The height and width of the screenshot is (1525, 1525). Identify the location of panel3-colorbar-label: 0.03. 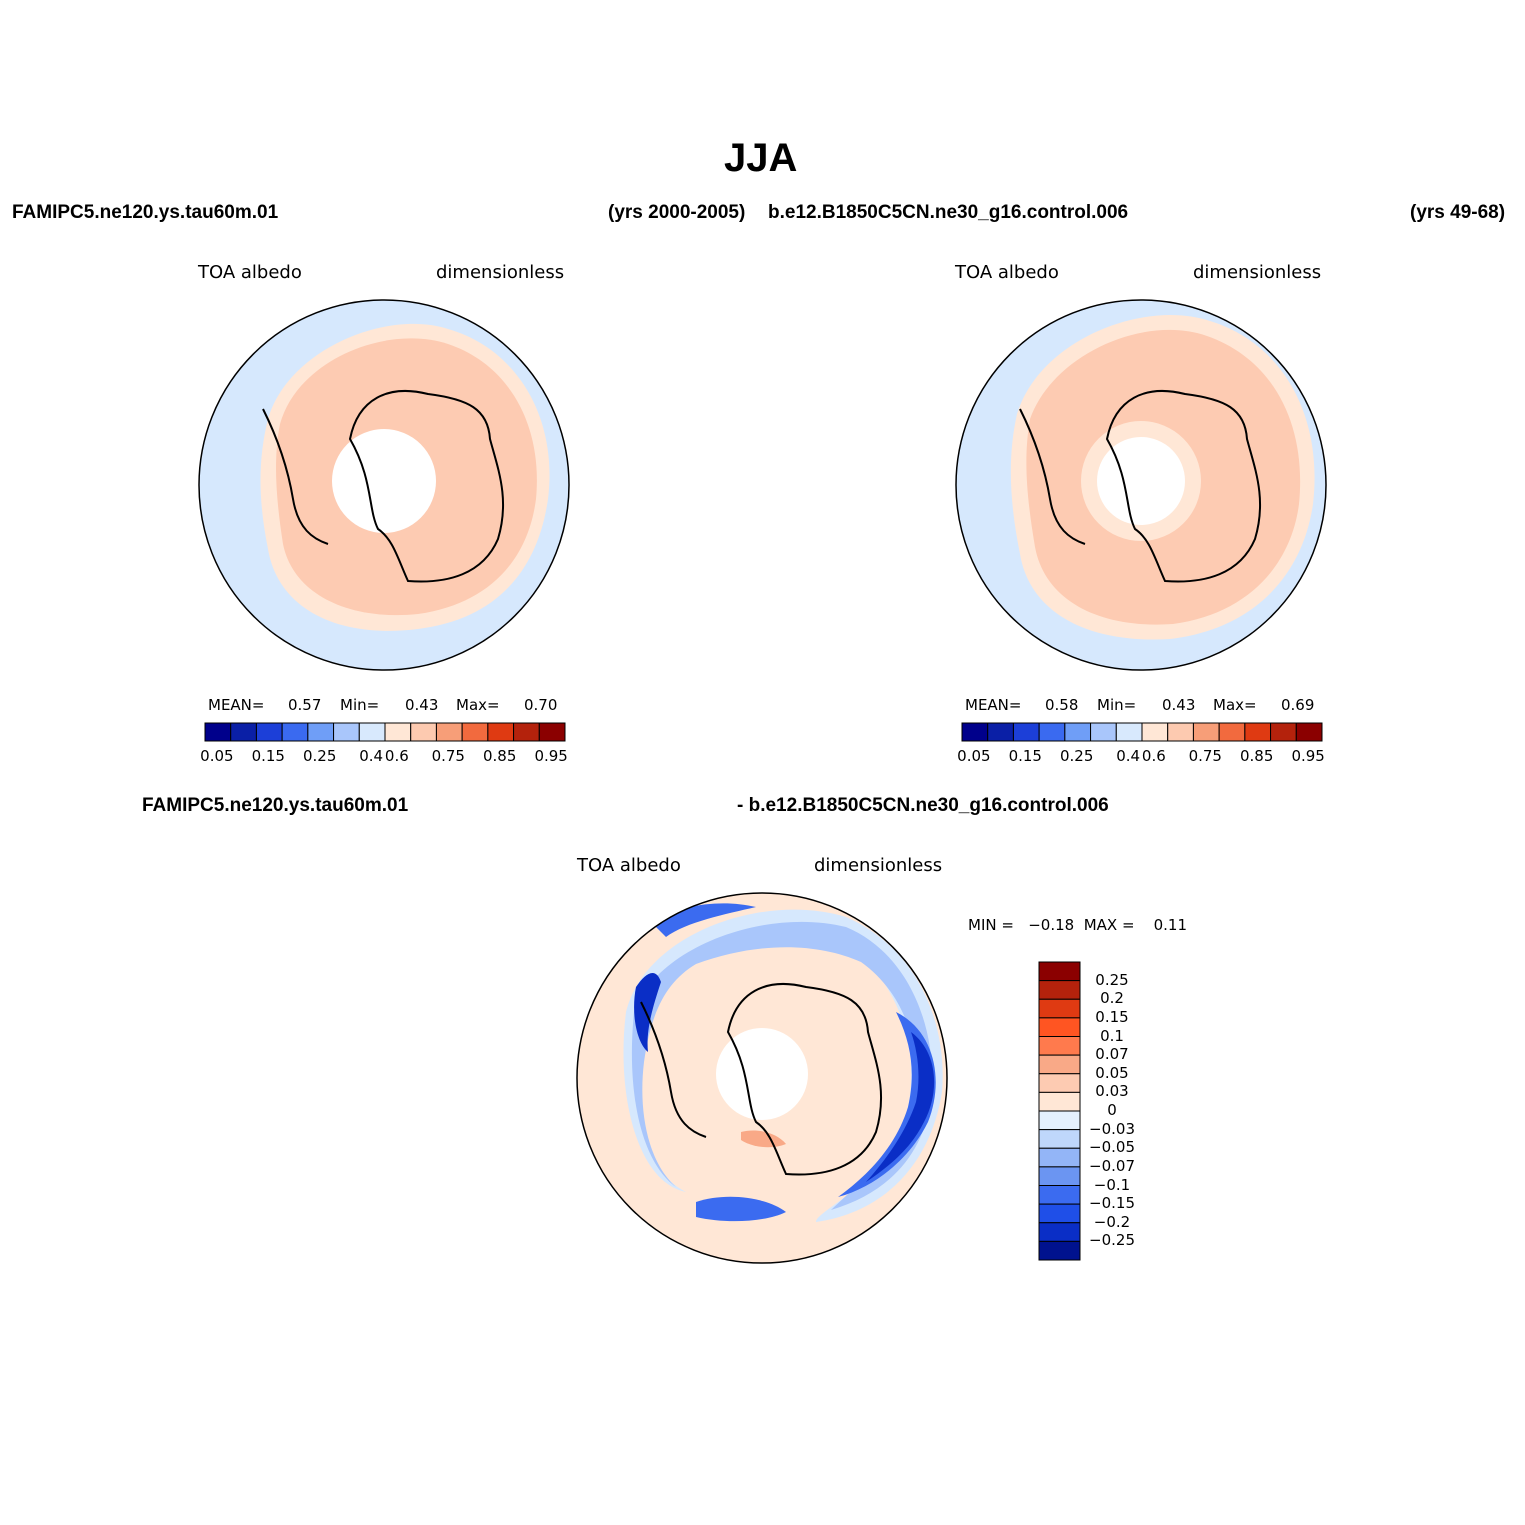
(1112, 1091).